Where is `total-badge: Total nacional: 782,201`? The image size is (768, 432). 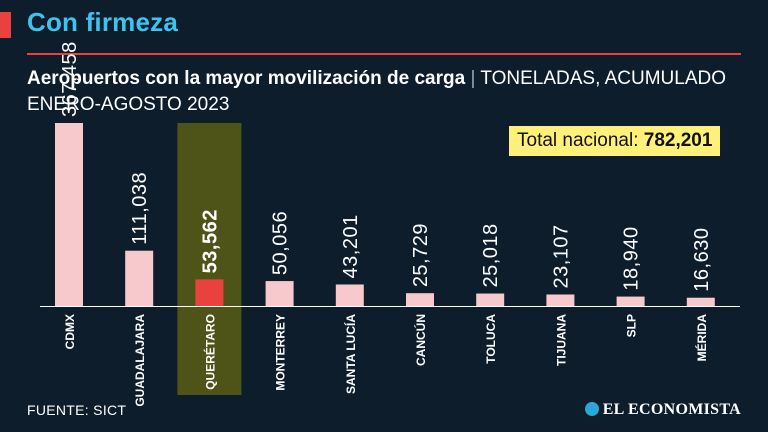
total-badge: Total nacional: 782,201 is located at coordinates (615, 141).